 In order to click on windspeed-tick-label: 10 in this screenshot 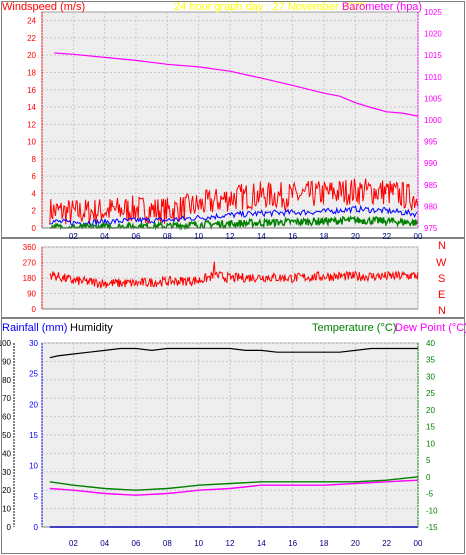, I will do `click(31, 142)`.